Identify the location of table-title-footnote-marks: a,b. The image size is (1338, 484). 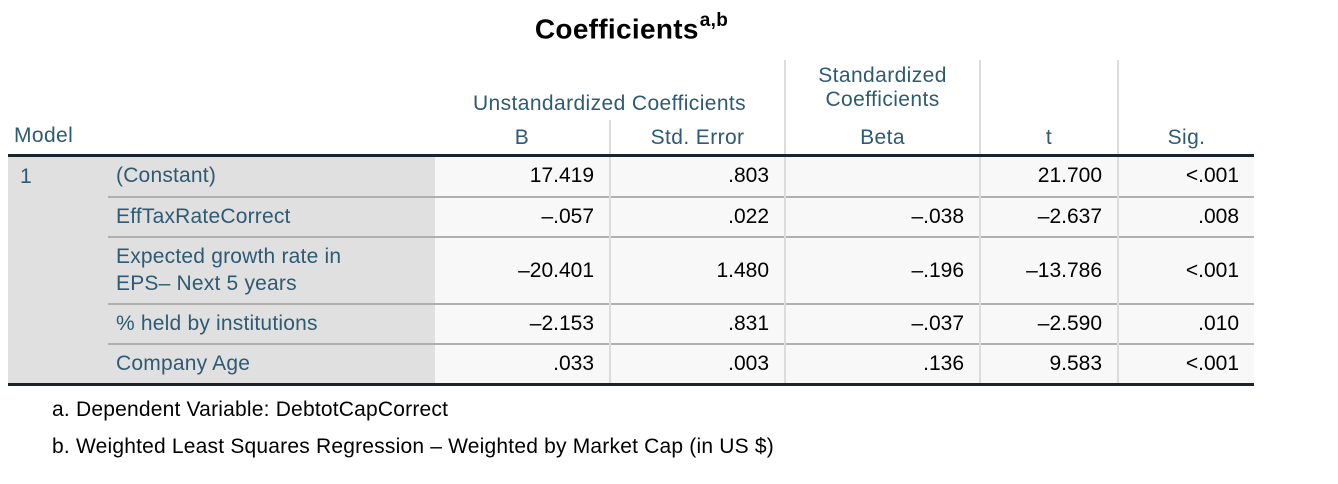
(714, 20).